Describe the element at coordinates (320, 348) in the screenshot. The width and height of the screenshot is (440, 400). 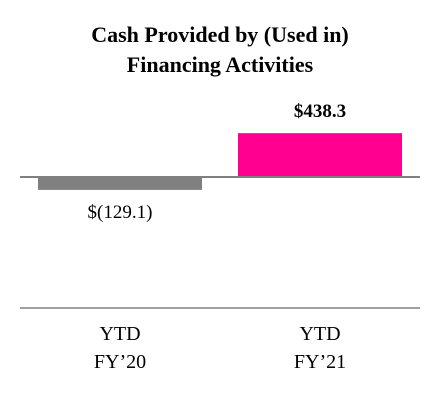
I see `x-tick-label: YTD FY’21` at that location.